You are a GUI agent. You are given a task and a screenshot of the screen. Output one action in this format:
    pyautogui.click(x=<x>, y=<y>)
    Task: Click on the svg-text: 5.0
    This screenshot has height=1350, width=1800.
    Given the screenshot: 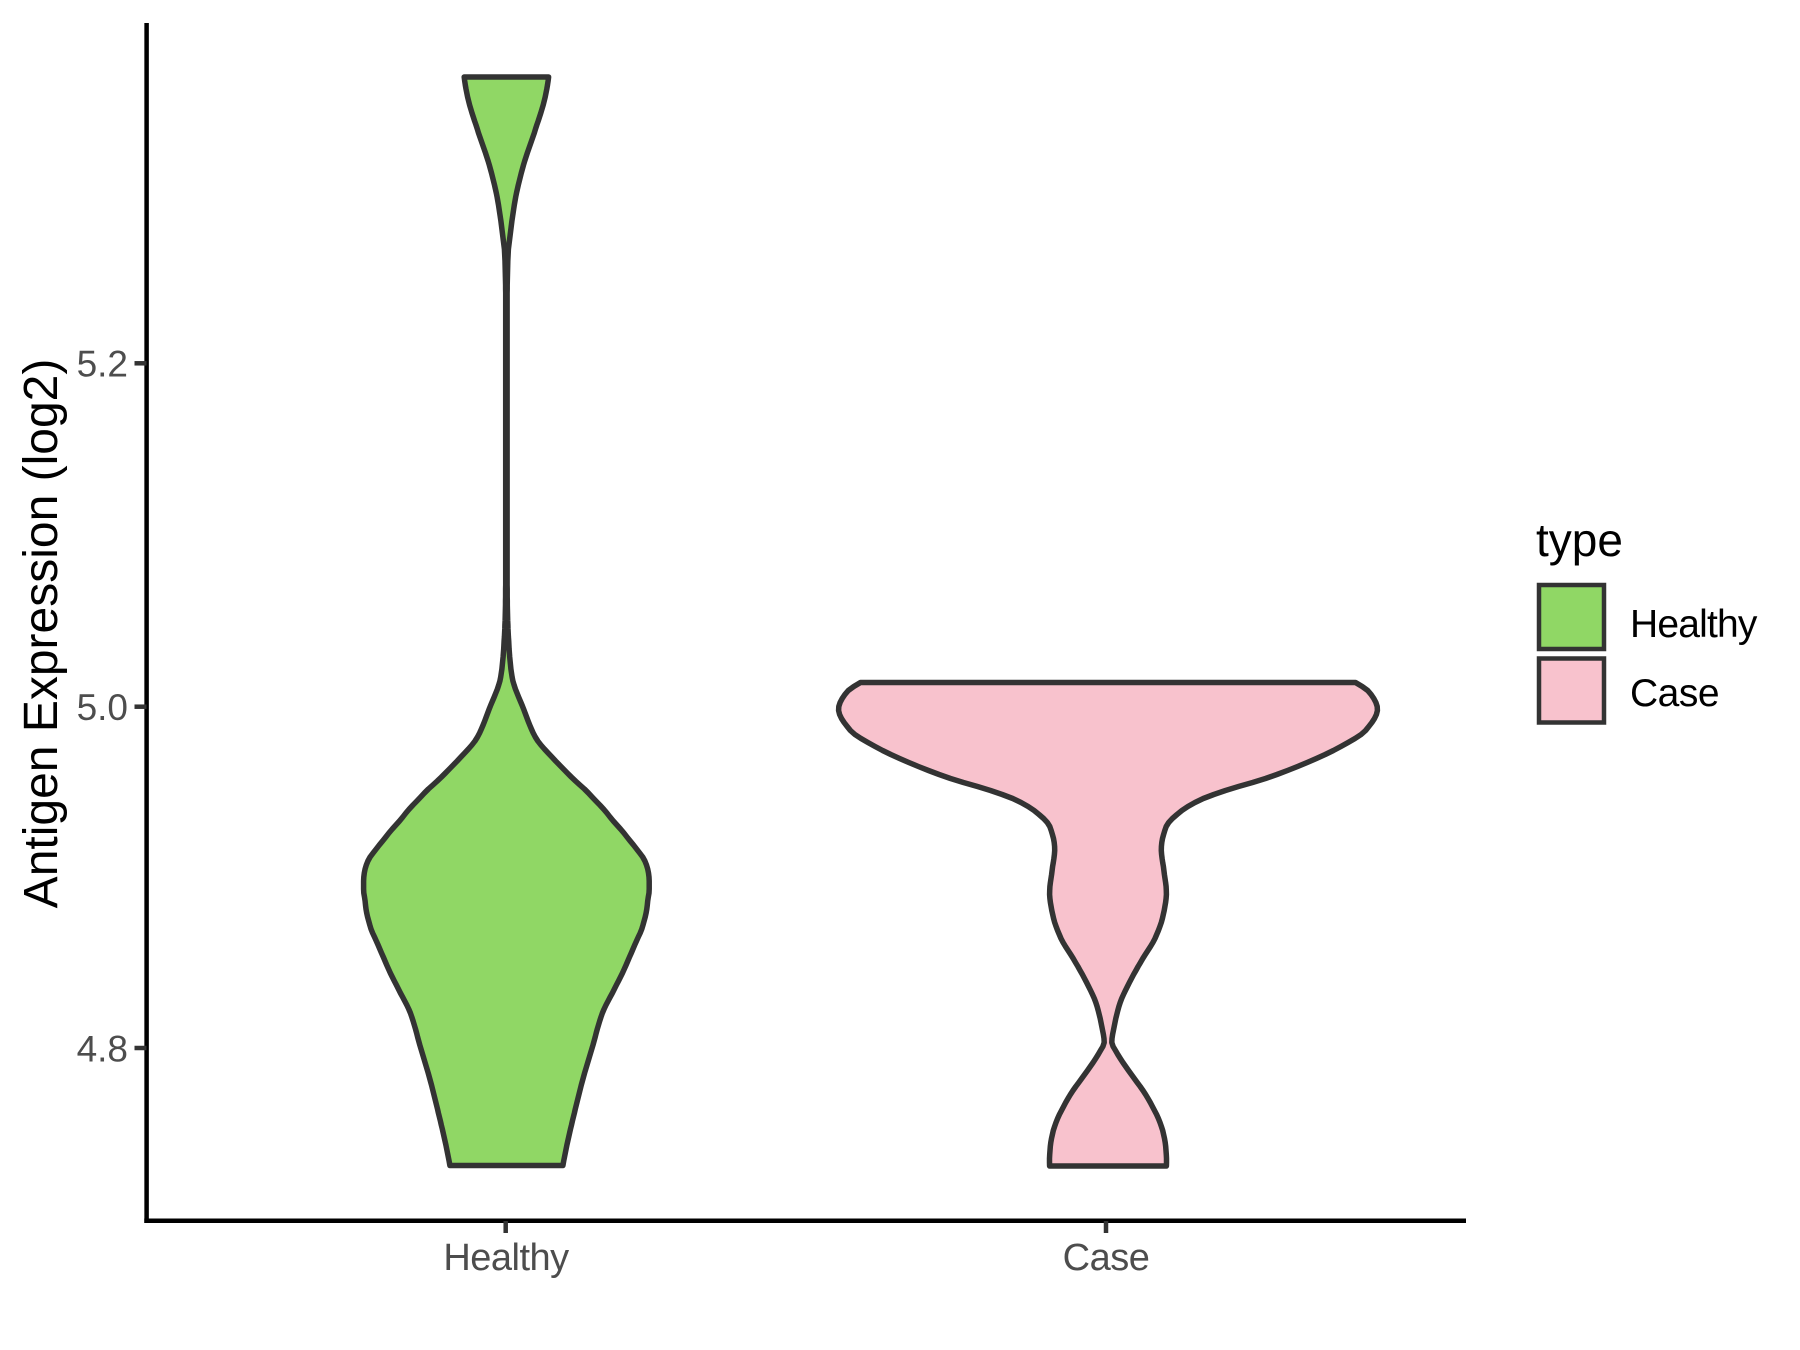 What is the action you would take?
    pyautogui.click(x=102, y=707)
    